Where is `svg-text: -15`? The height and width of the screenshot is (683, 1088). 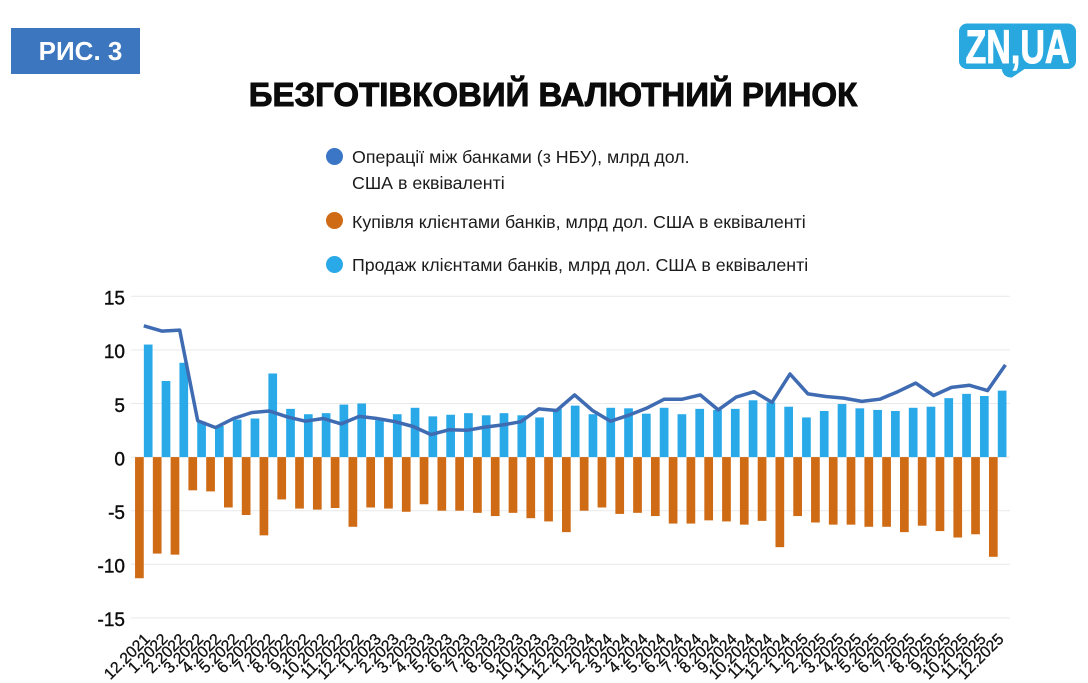
svg-text: -15 is located at coordinates (111, 620).